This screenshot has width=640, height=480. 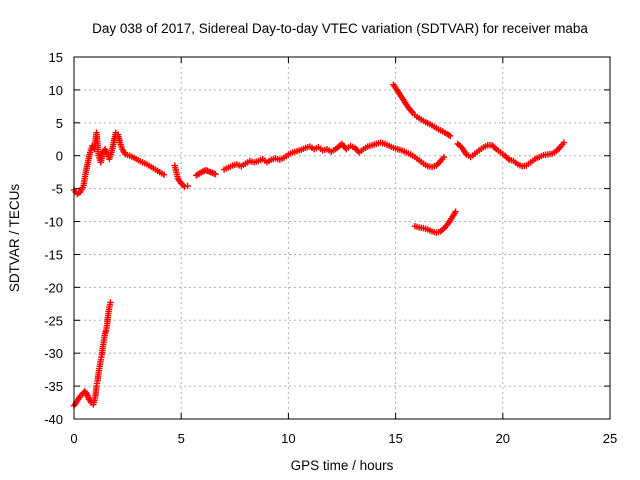 I want to click on trace-main, so click(x=319, y=163).